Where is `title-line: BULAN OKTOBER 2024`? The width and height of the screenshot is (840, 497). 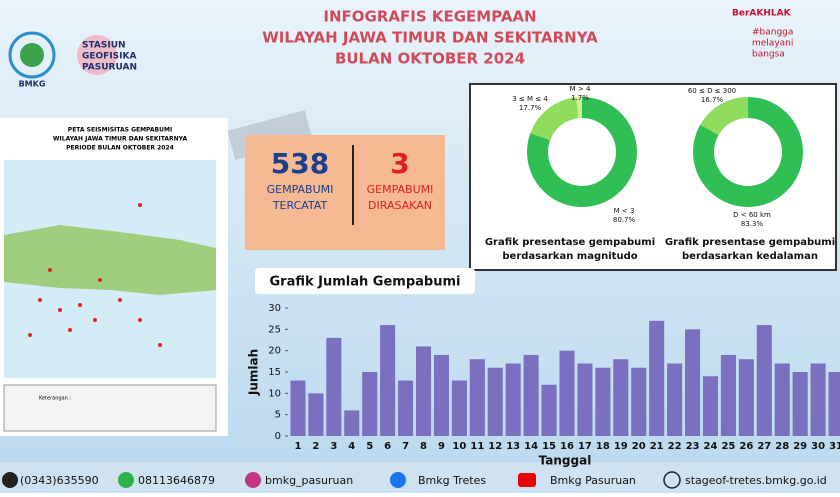 title-line: BULAN OKTOBER 2024 is located at coordinates (430, 59).